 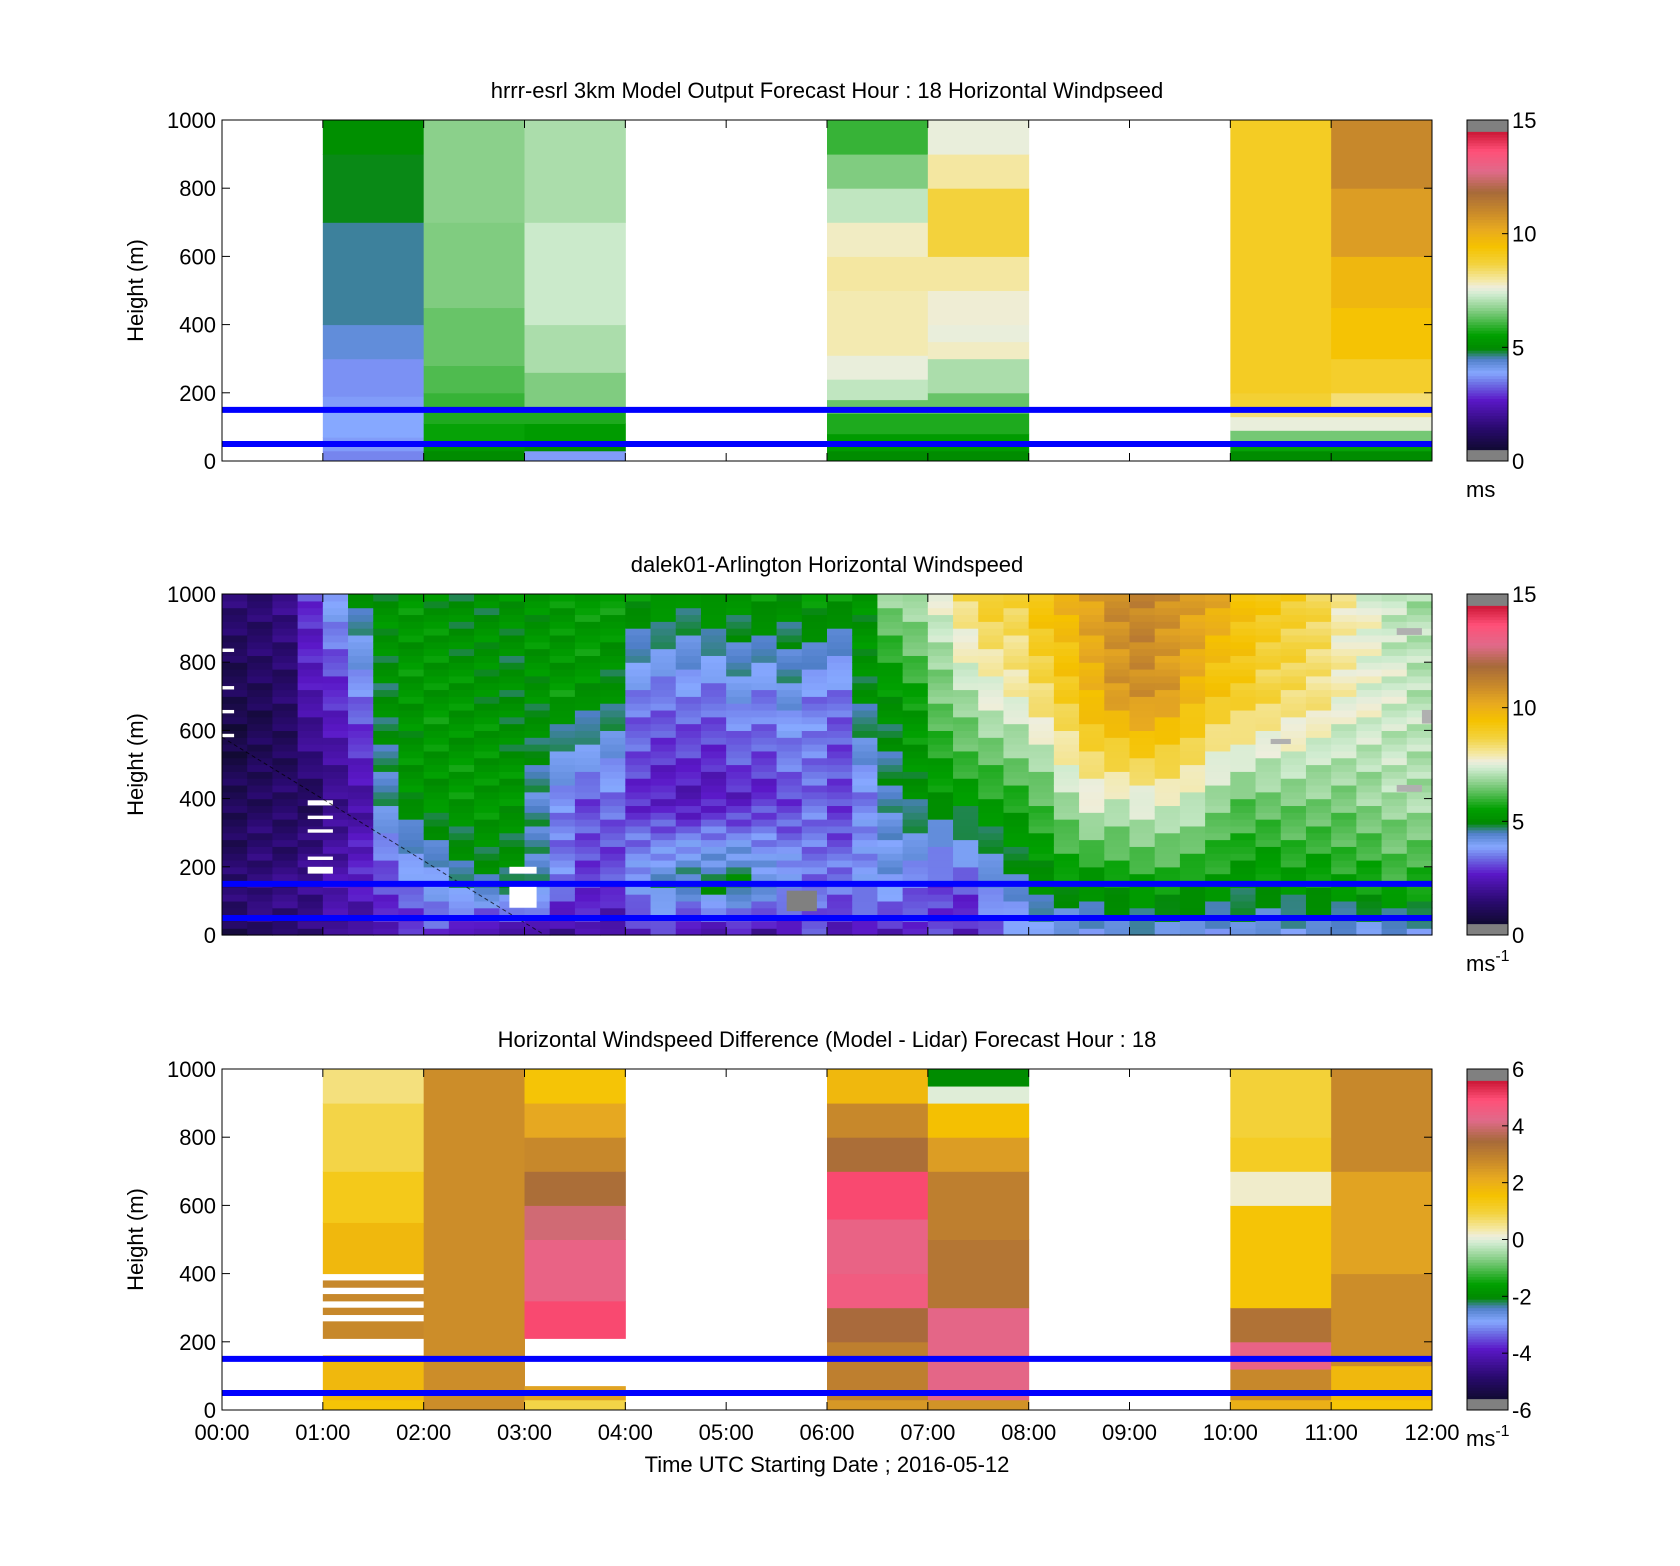 What do you see at coordinates (1480, 489) in the screenshot?
I see `colorbar-unit: ms` at bounding box center [1480, 489].